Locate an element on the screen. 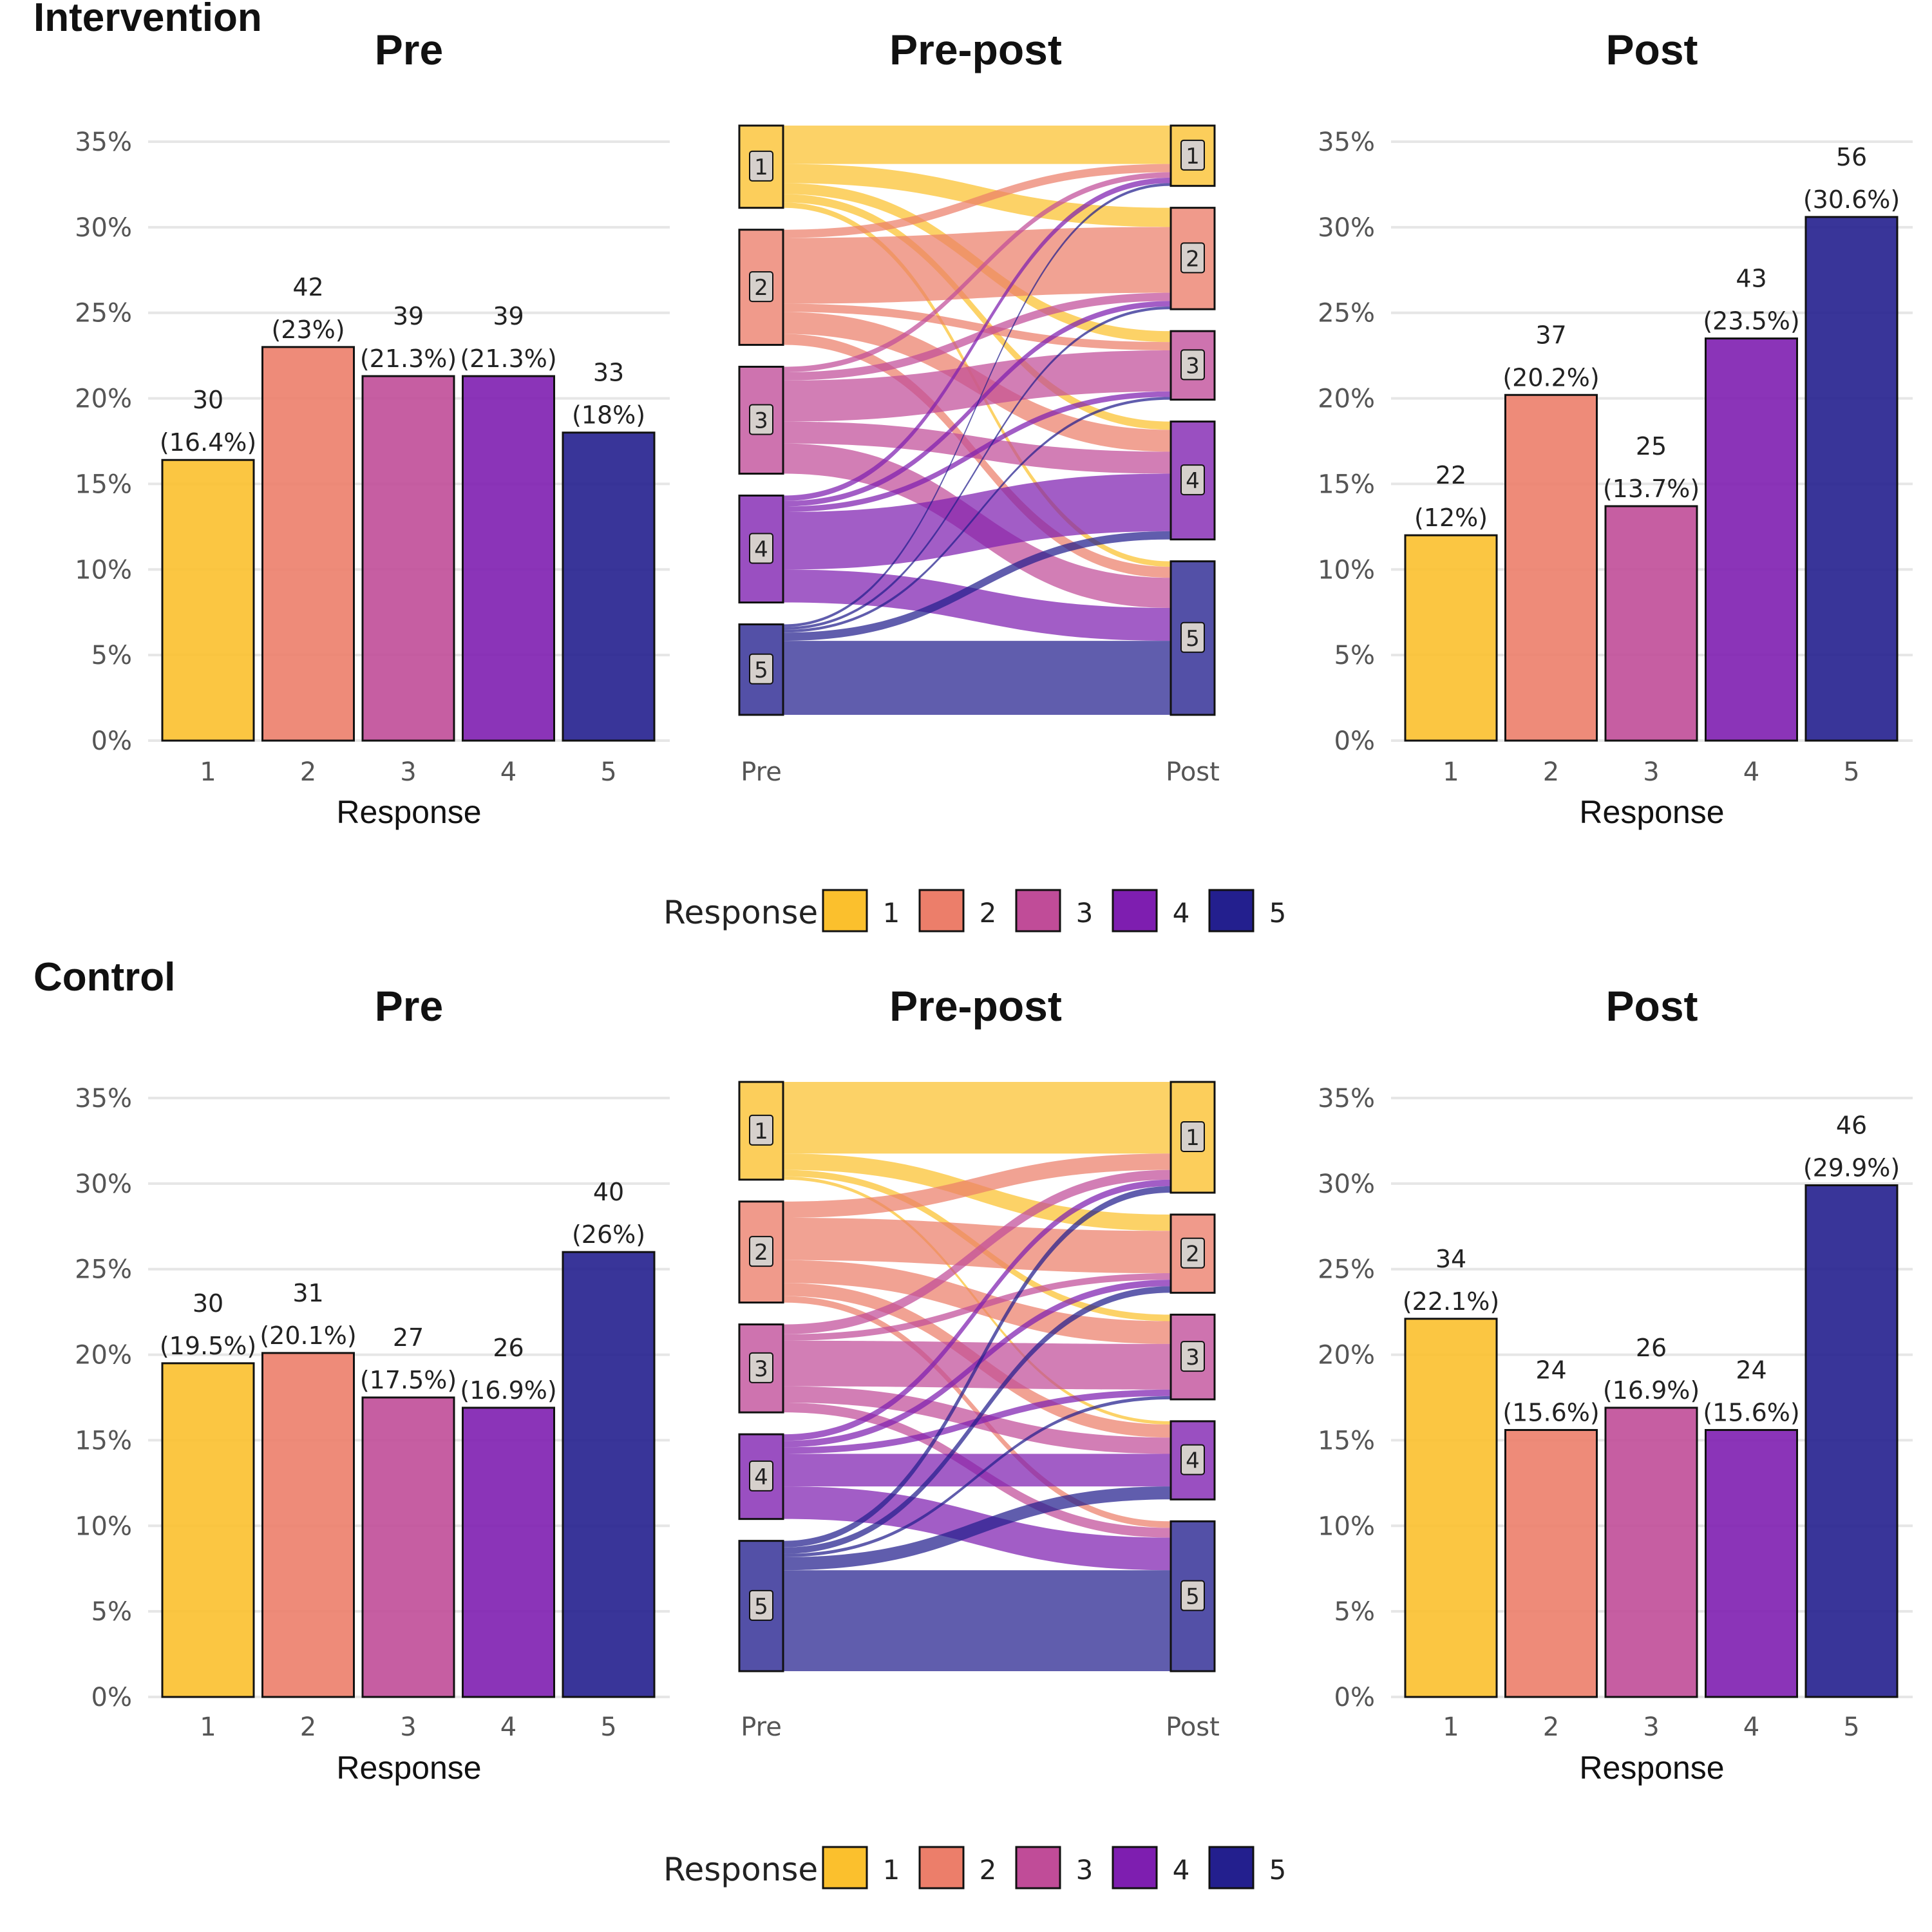 The image size is (1932, 1932). bar-percent-label: (22.1%) is located at coordinates (1451, 1301).